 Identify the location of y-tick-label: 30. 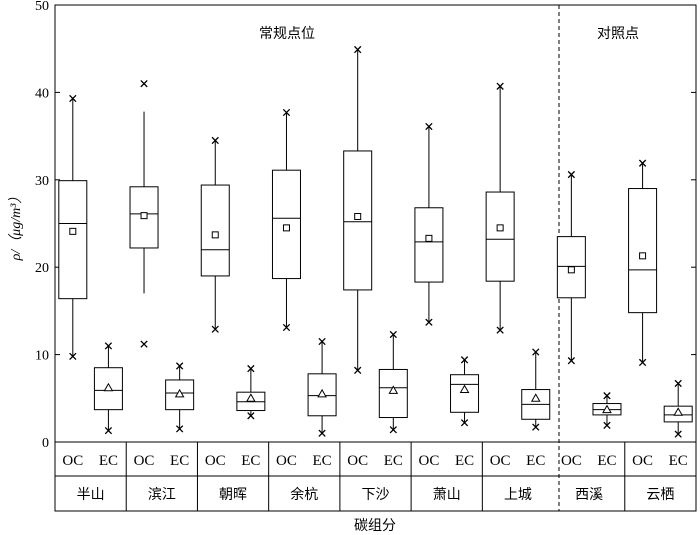
(42, 181).